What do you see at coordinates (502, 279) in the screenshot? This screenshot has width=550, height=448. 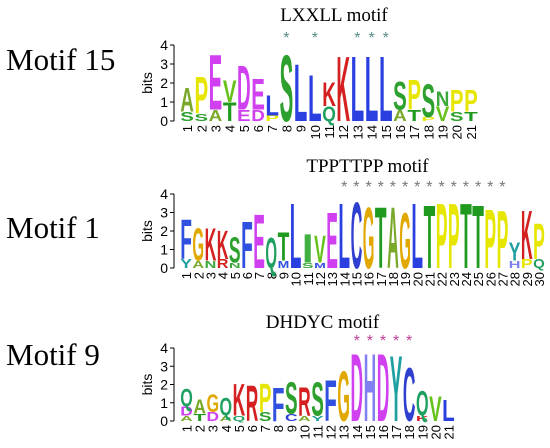 I see `x-tick-label: 27` at bounding box center [502, 279].